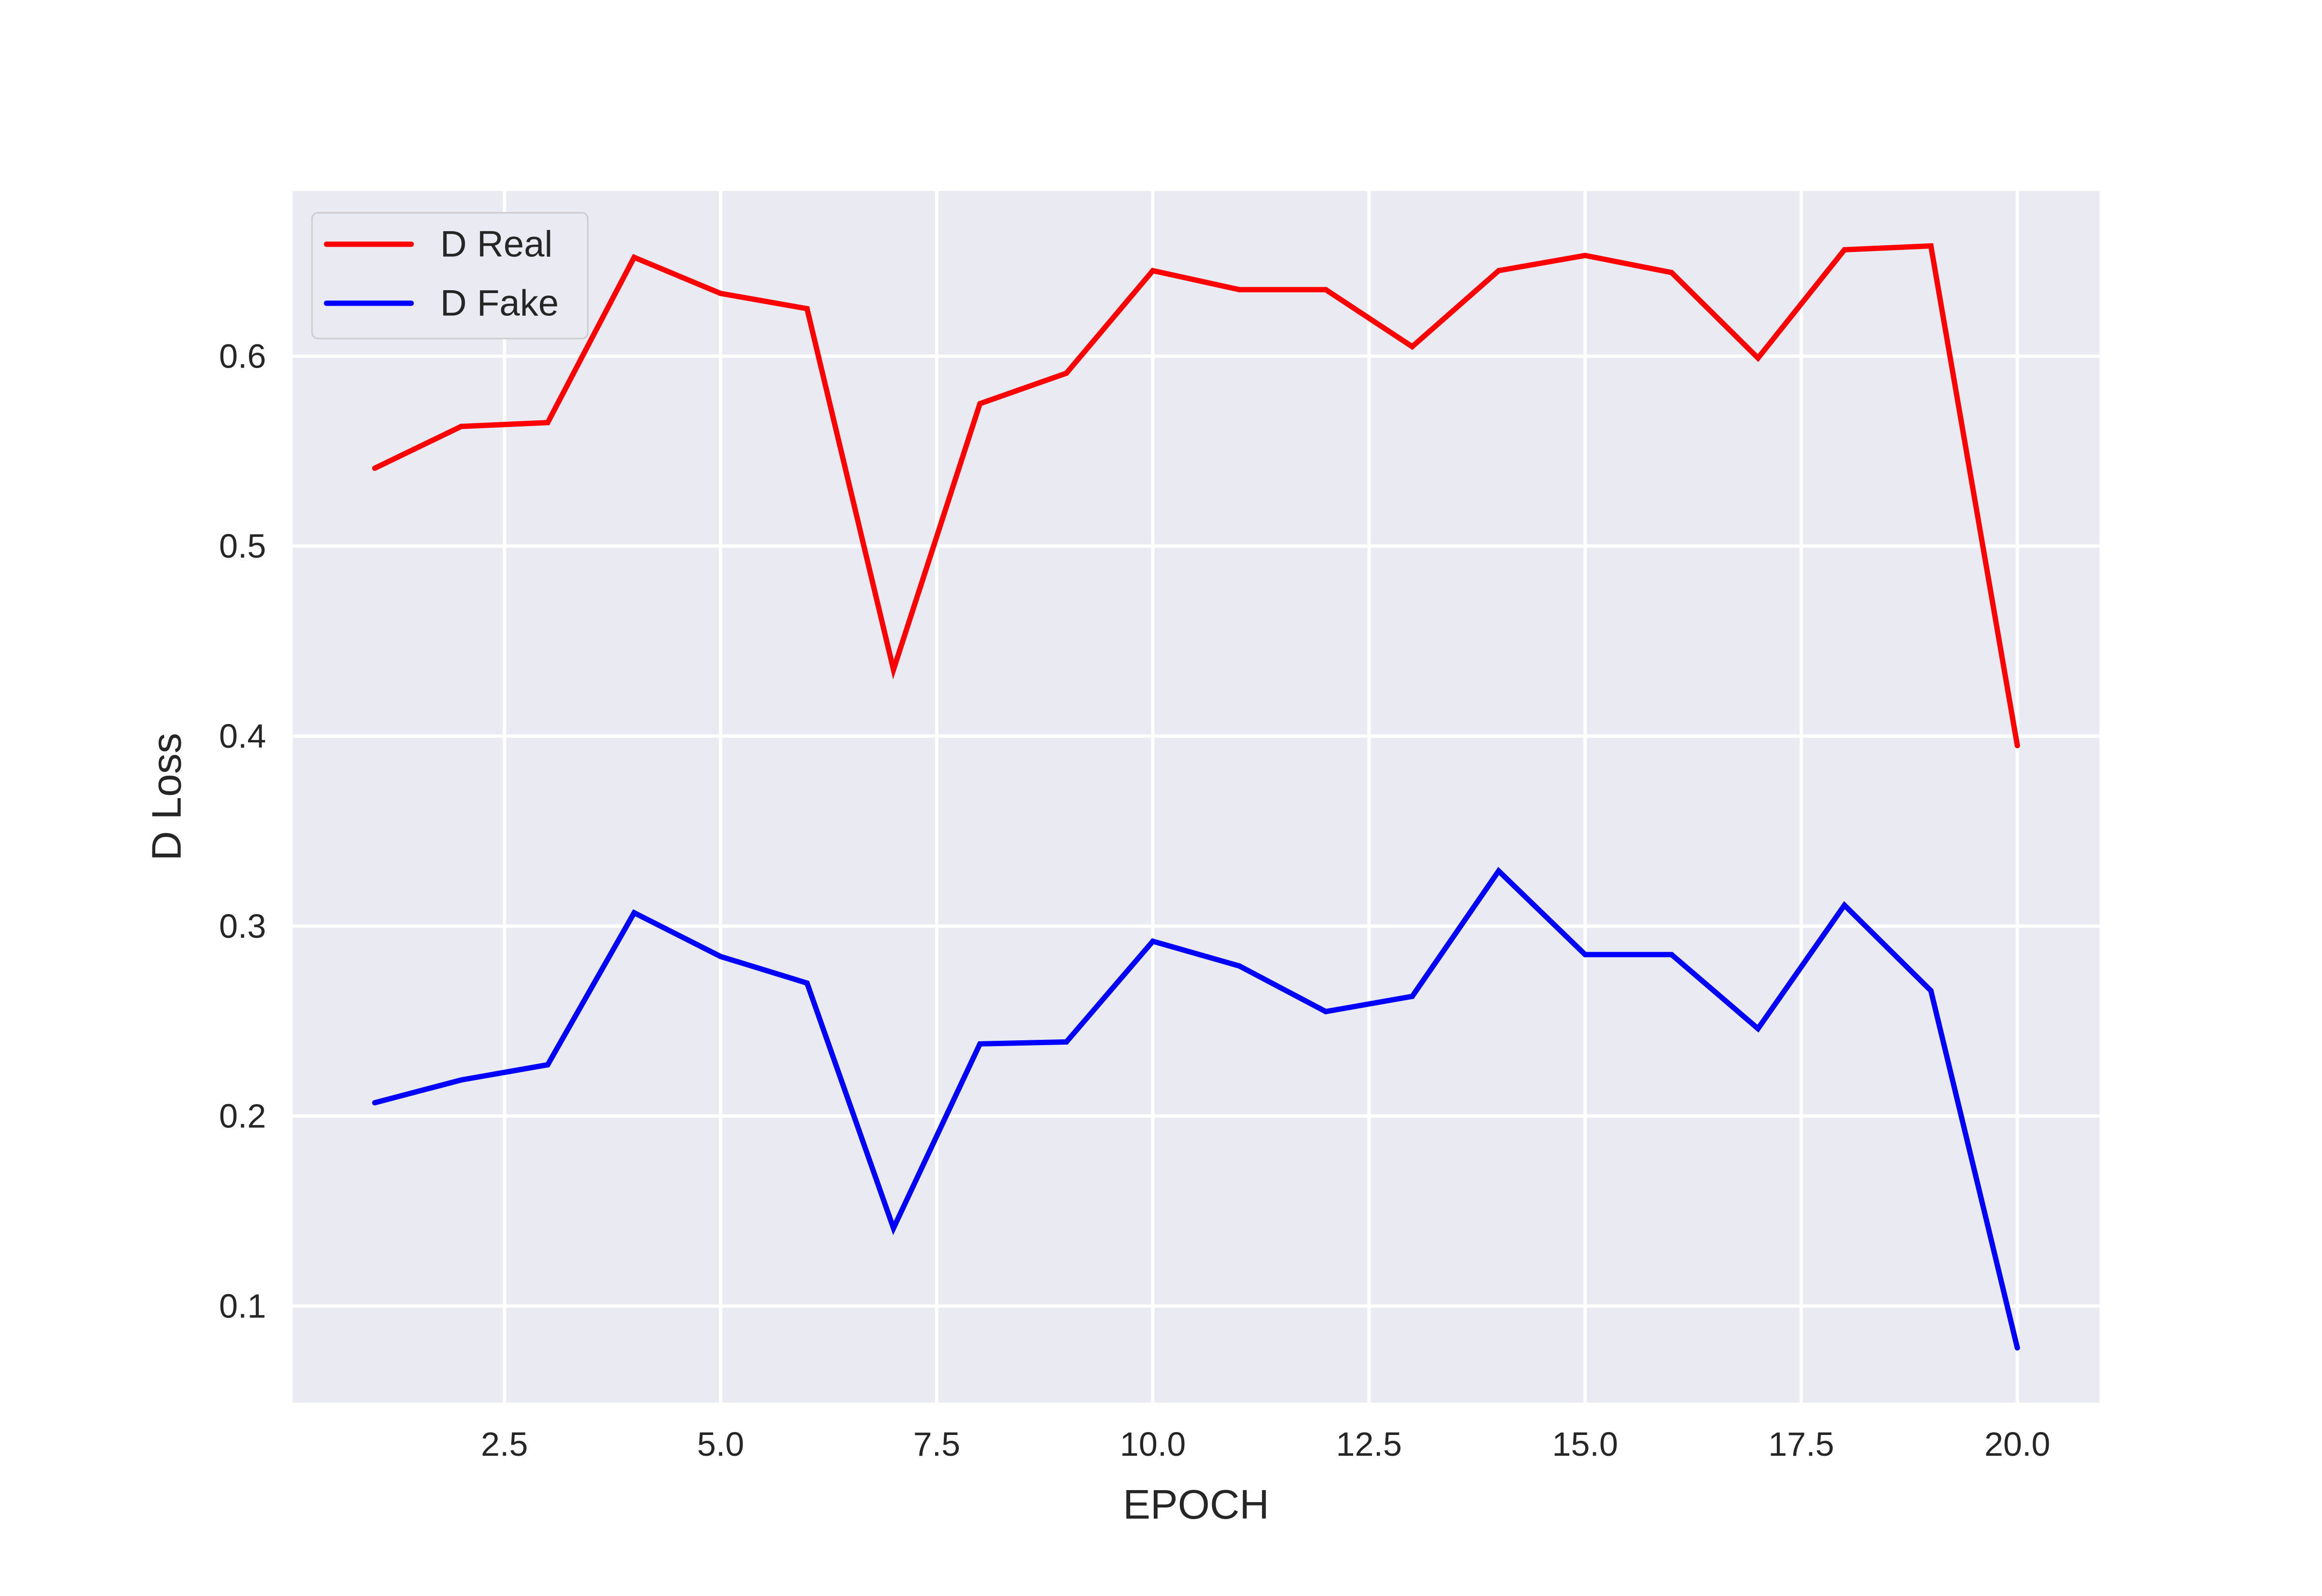  Describe the element at coordinates (242, 356) in the screenshot. I see `y-tick-label: 0.6` at that location.